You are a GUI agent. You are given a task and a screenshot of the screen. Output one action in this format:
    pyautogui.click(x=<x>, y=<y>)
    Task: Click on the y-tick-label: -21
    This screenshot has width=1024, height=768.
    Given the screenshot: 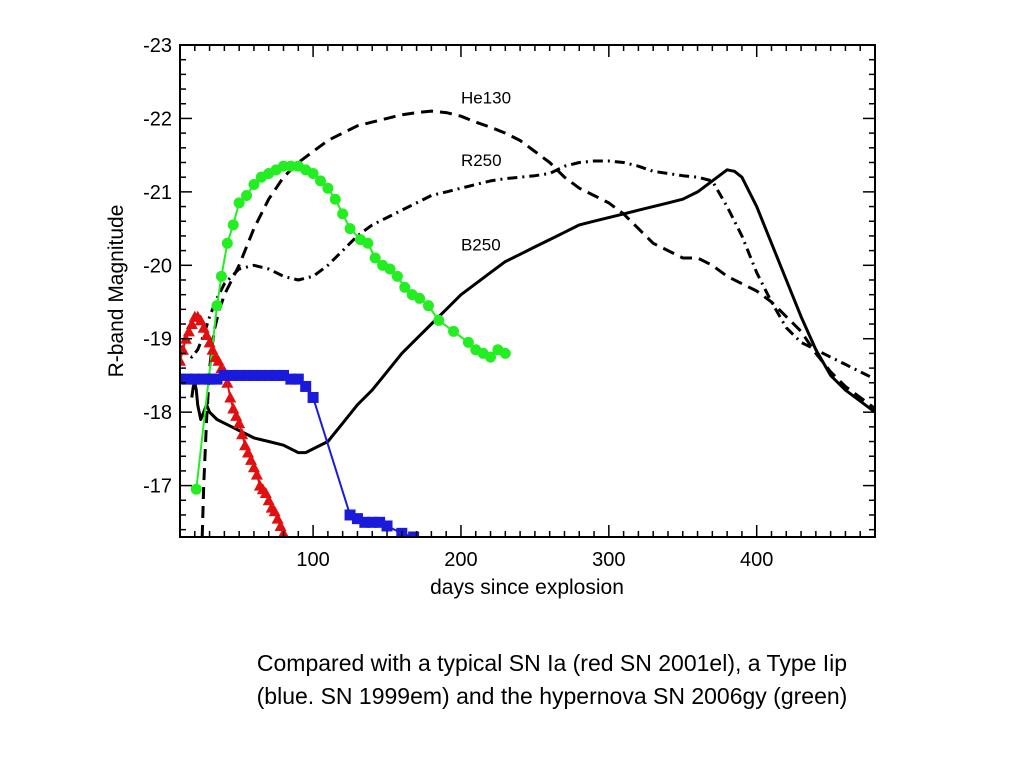 What is the action you would take?
    pyautogui.click(x=157, y=193)
    